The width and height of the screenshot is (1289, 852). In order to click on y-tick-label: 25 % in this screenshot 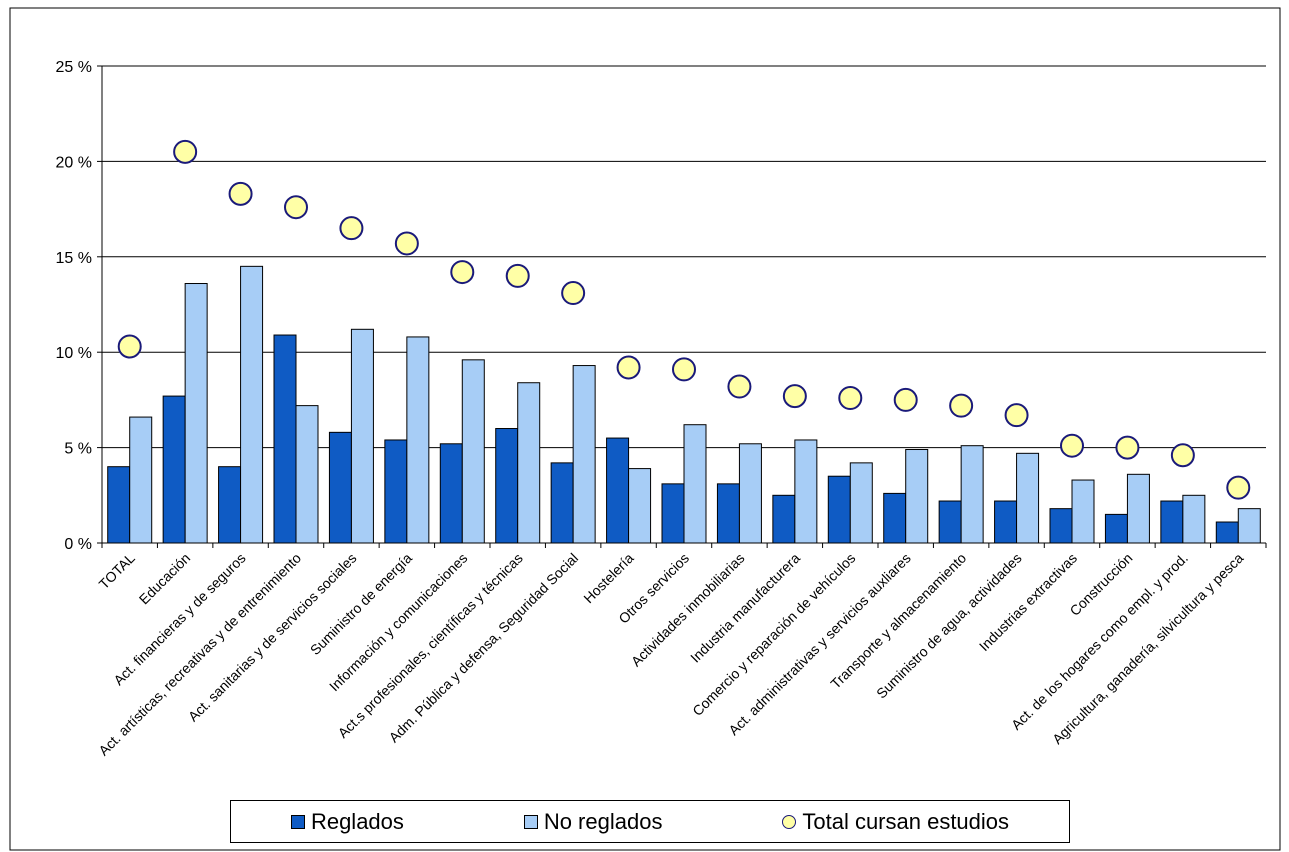, I will do `click(74, 67)`.